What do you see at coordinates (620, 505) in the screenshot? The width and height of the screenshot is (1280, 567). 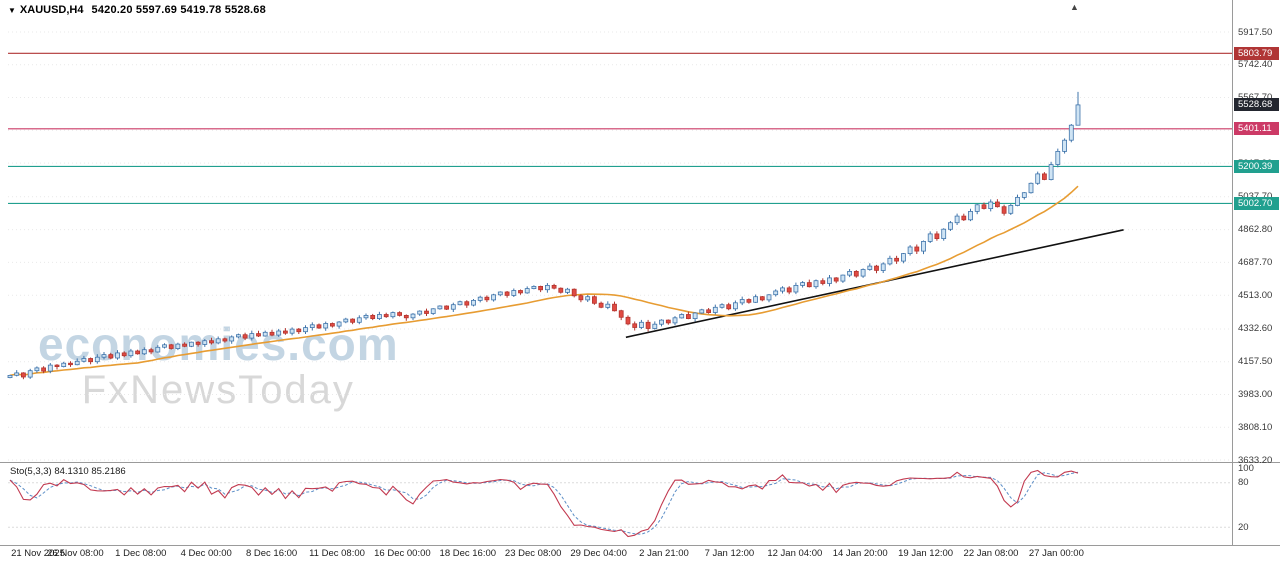 I see `sto-grid-lines` at bounding box center [620, 505].